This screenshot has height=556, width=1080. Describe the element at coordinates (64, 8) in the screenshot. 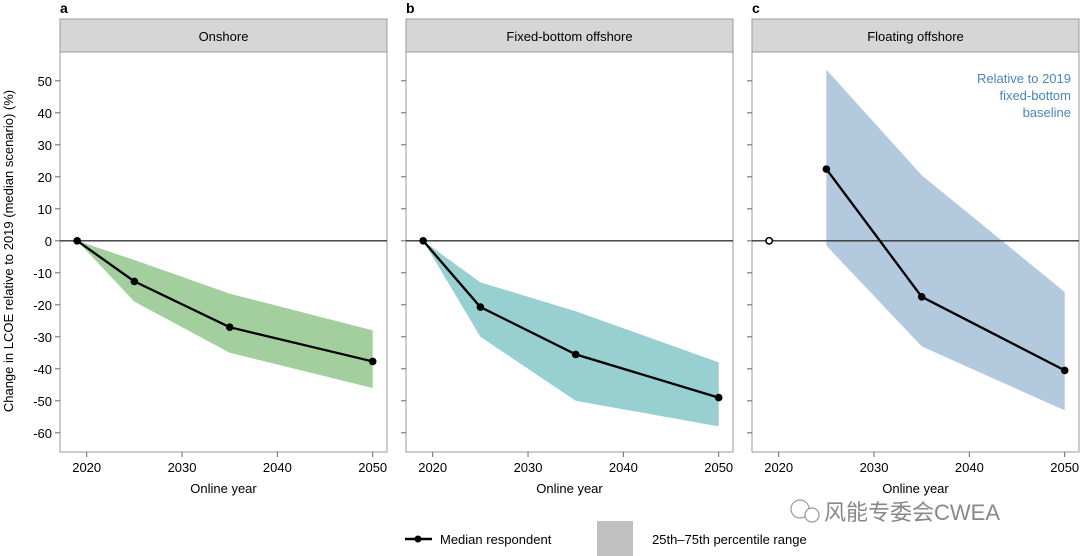

I see `panel-letter: a` at that location.